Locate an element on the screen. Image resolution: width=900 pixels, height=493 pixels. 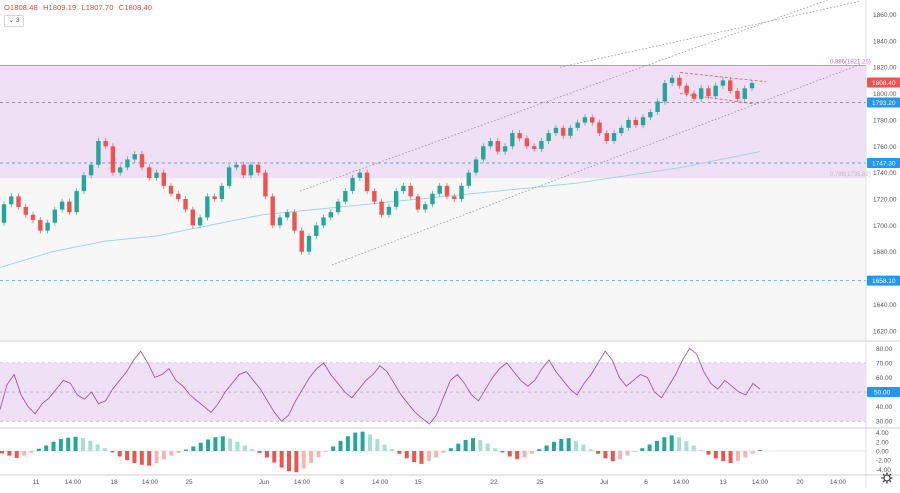
rsi-tick-label: 30.00 is located at coordinates (884, 422).